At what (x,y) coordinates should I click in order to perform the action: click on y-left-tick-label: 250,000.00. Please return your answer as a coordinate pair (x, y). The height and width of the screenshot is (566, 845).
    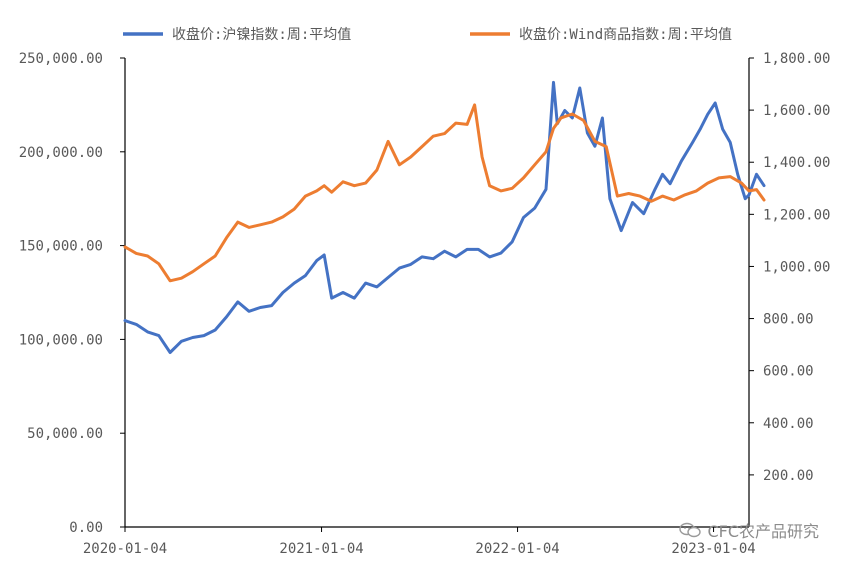
    Looking at the image, I should click on (61, 59).